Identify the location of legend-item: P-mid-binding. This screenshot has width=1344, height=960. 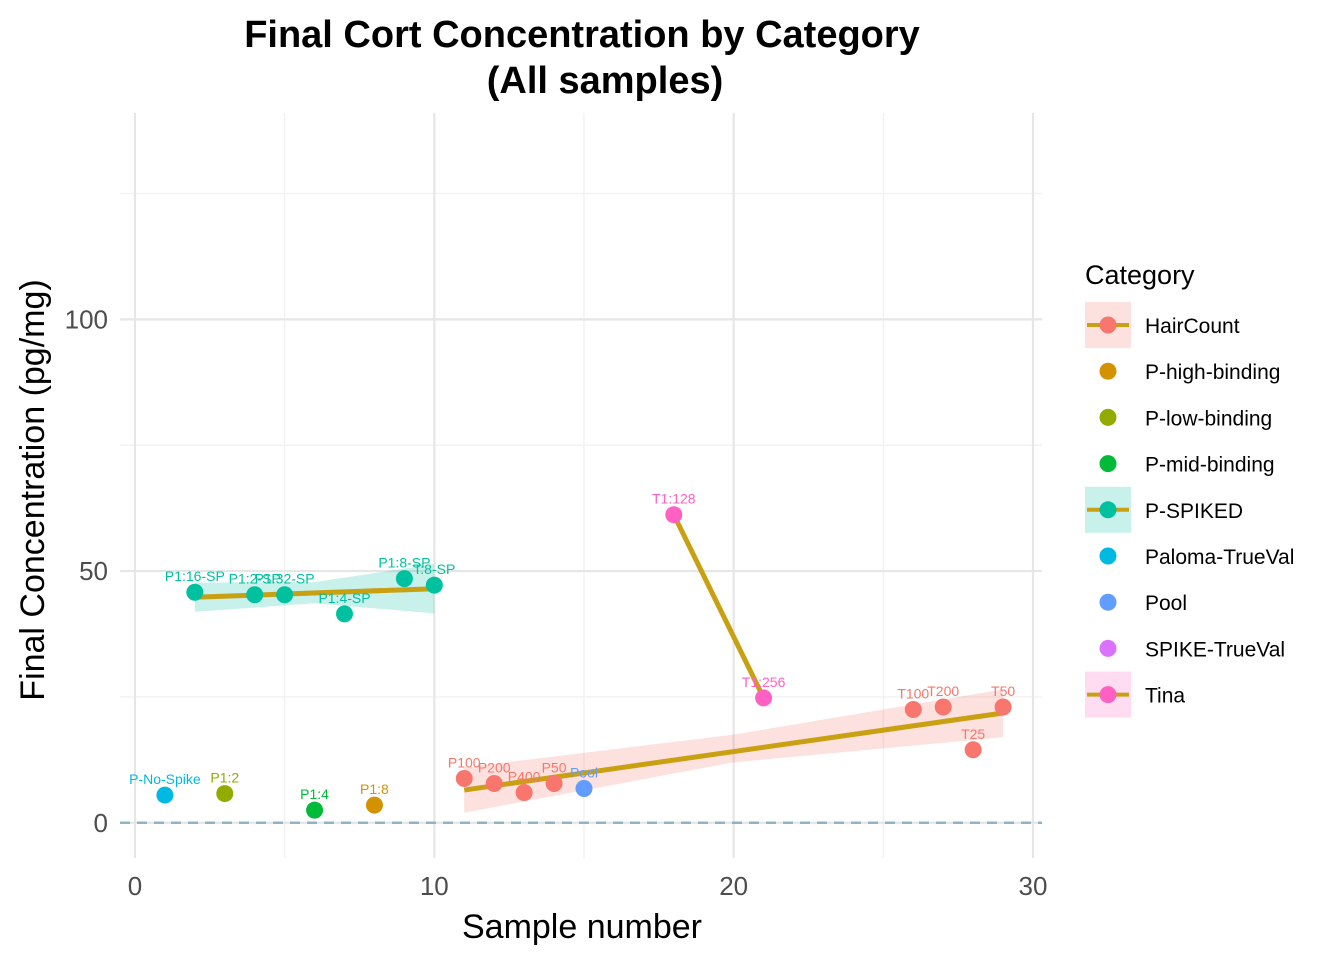
(1187, 465).